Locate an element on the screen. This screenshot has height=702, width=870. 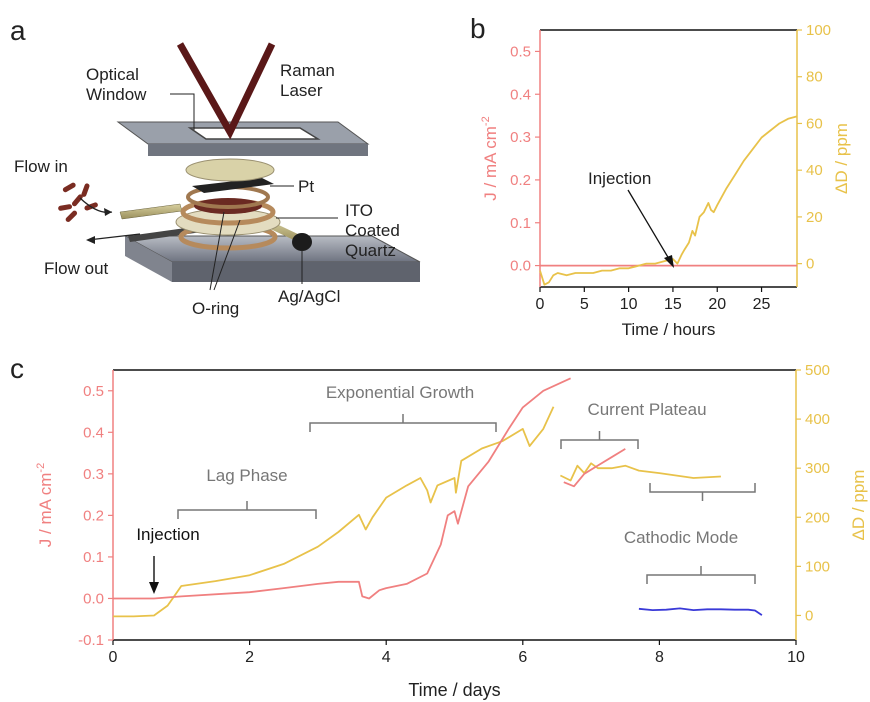
y-right-tick-label: 20 is located at coordinates (814, 217).